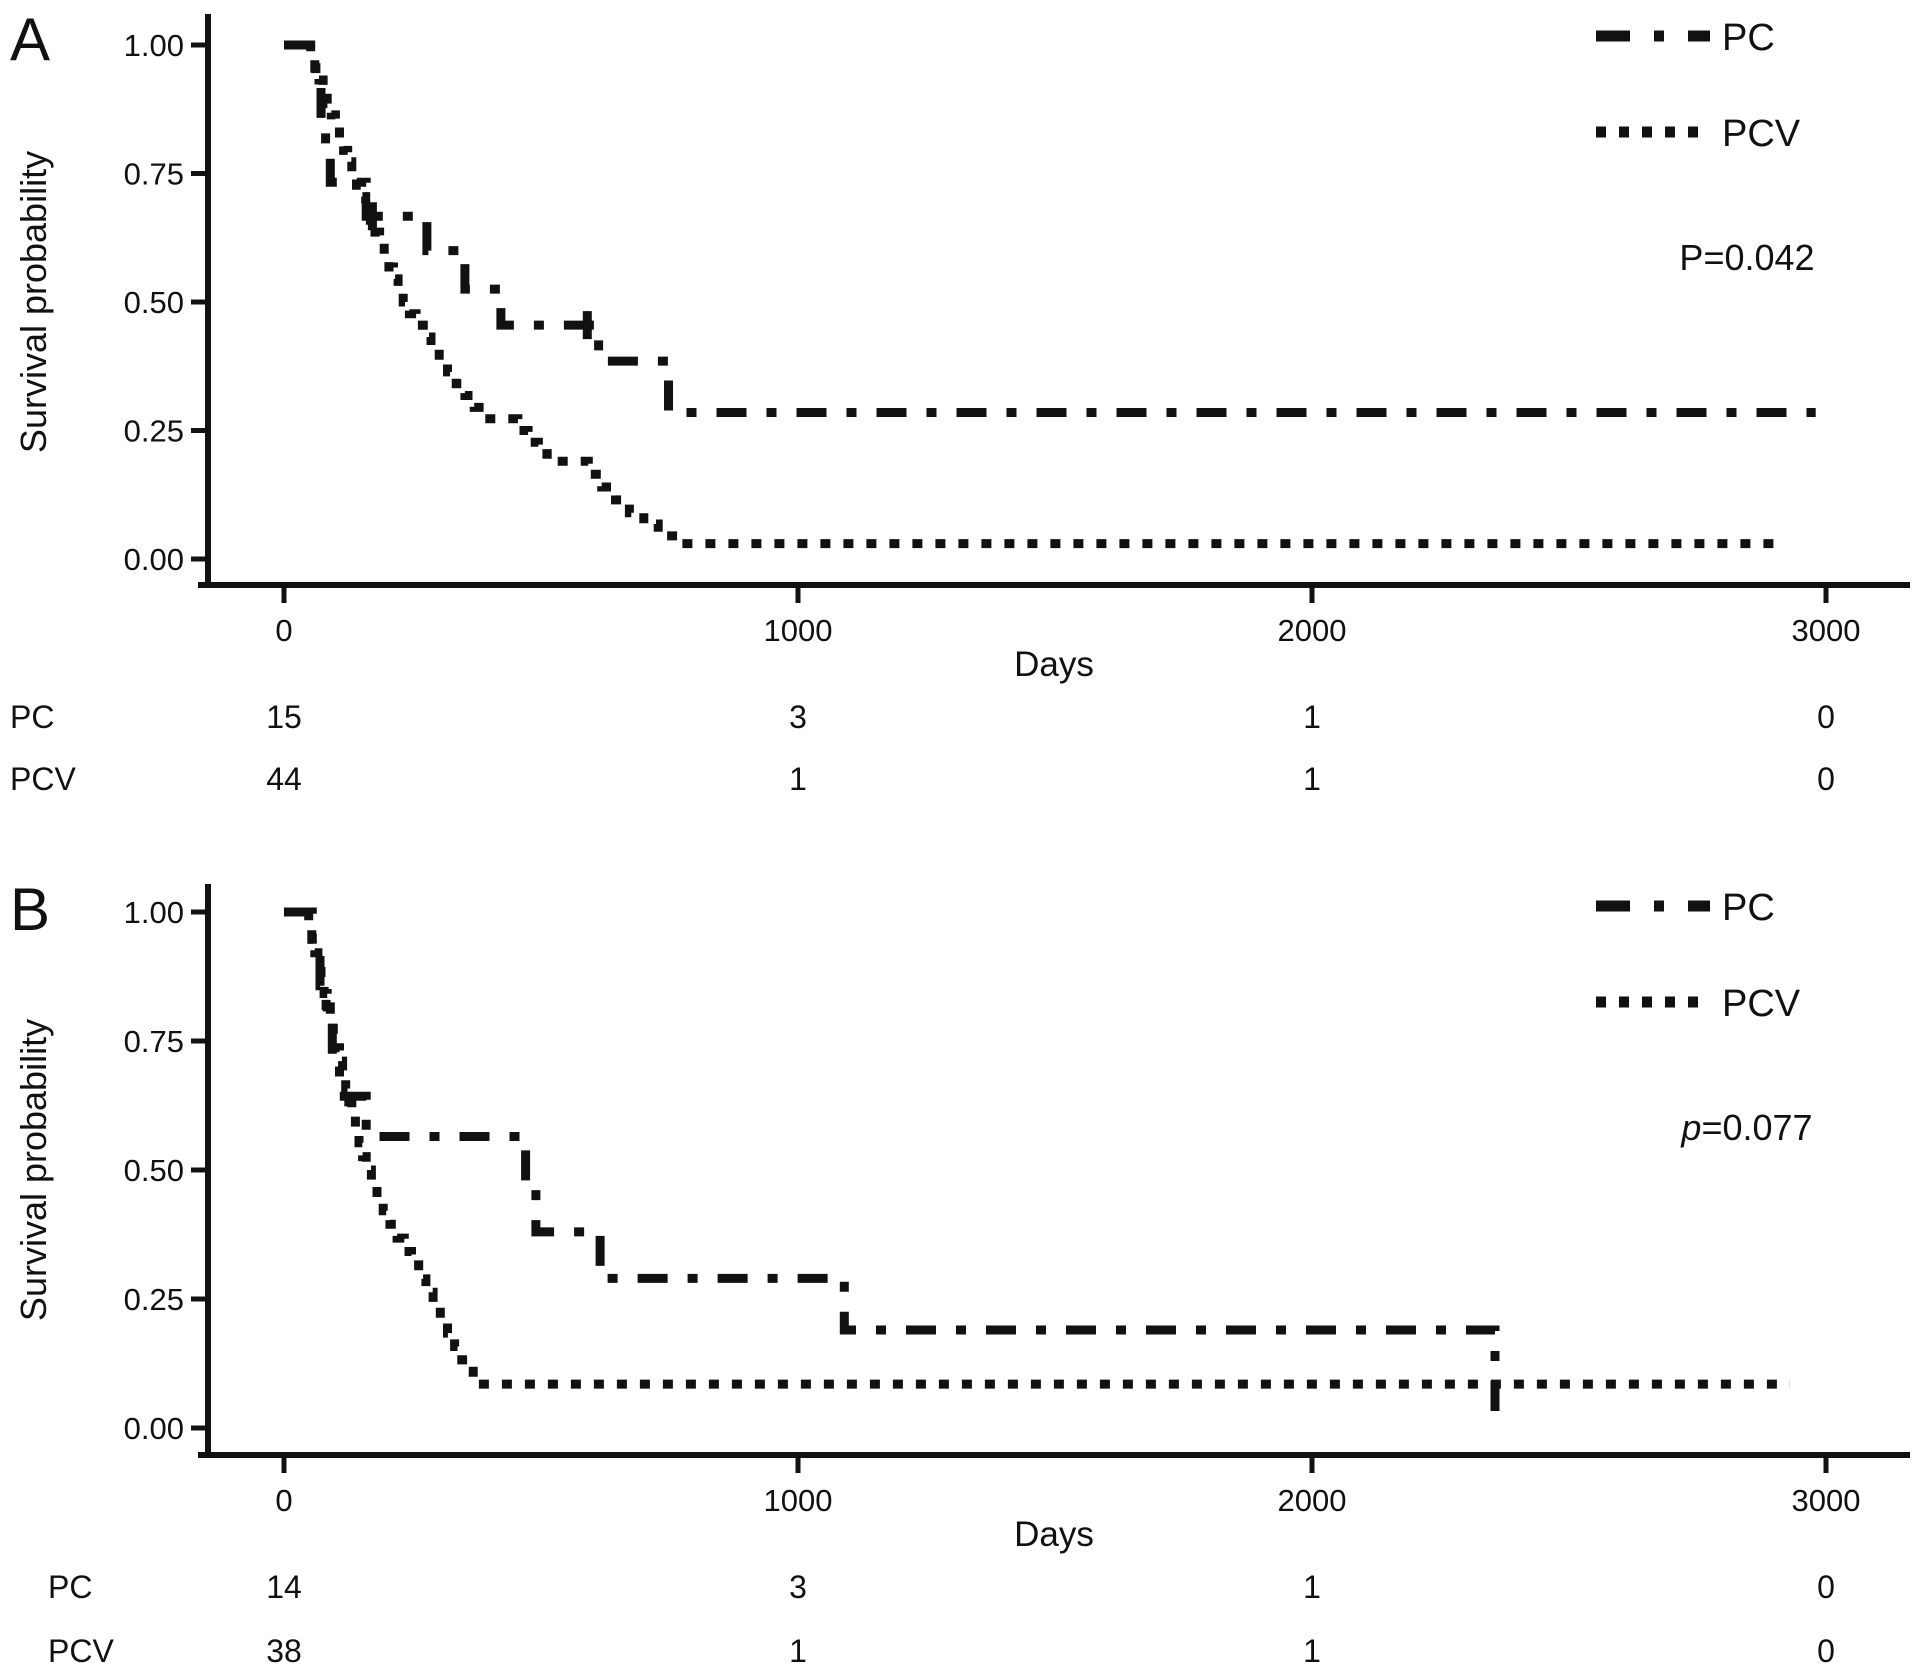  I want to click on panel-a-x-tick-label: 1000, so click(798, 630).